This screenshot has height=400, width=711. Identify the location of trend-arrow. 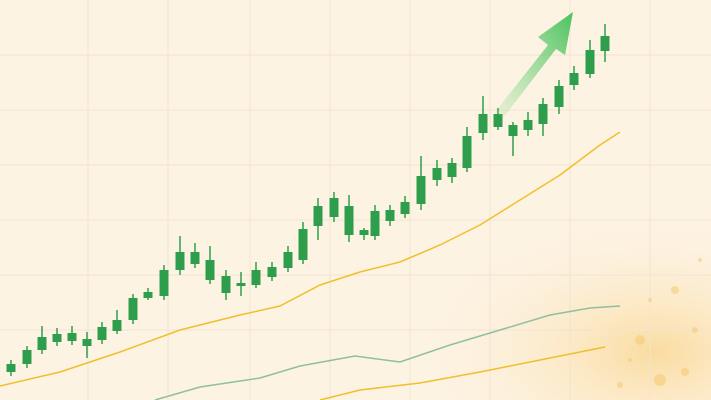
(534, 65).